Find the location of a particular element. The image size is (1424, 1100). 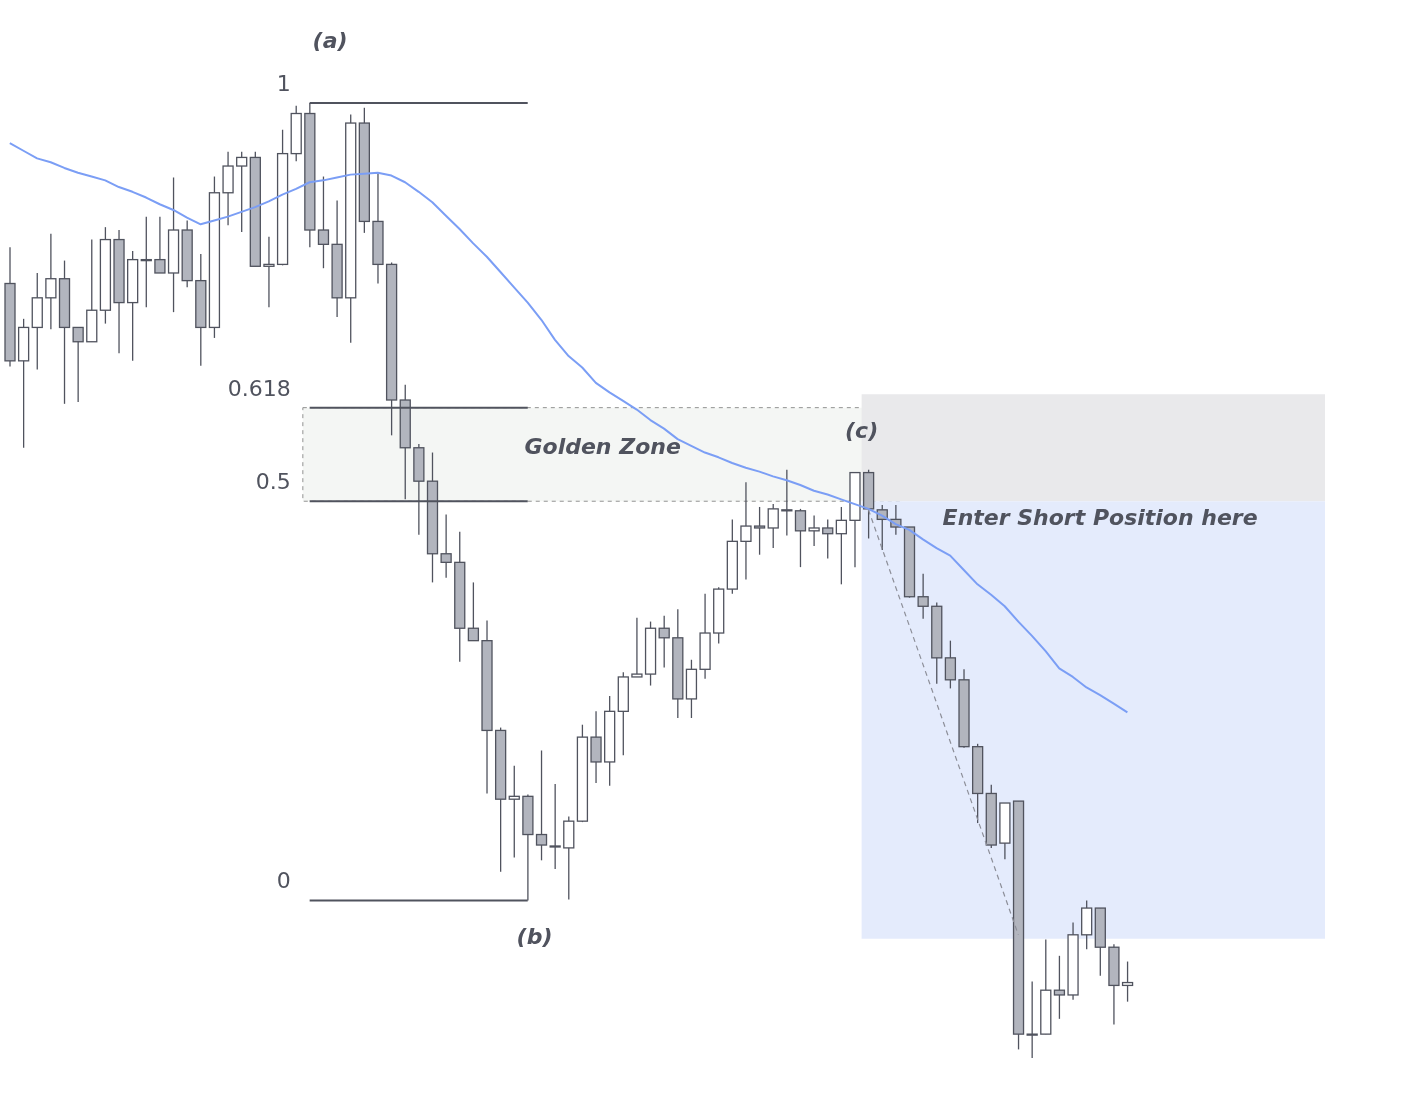

band-label: Golden Zone is located at coordinates (602, 447).